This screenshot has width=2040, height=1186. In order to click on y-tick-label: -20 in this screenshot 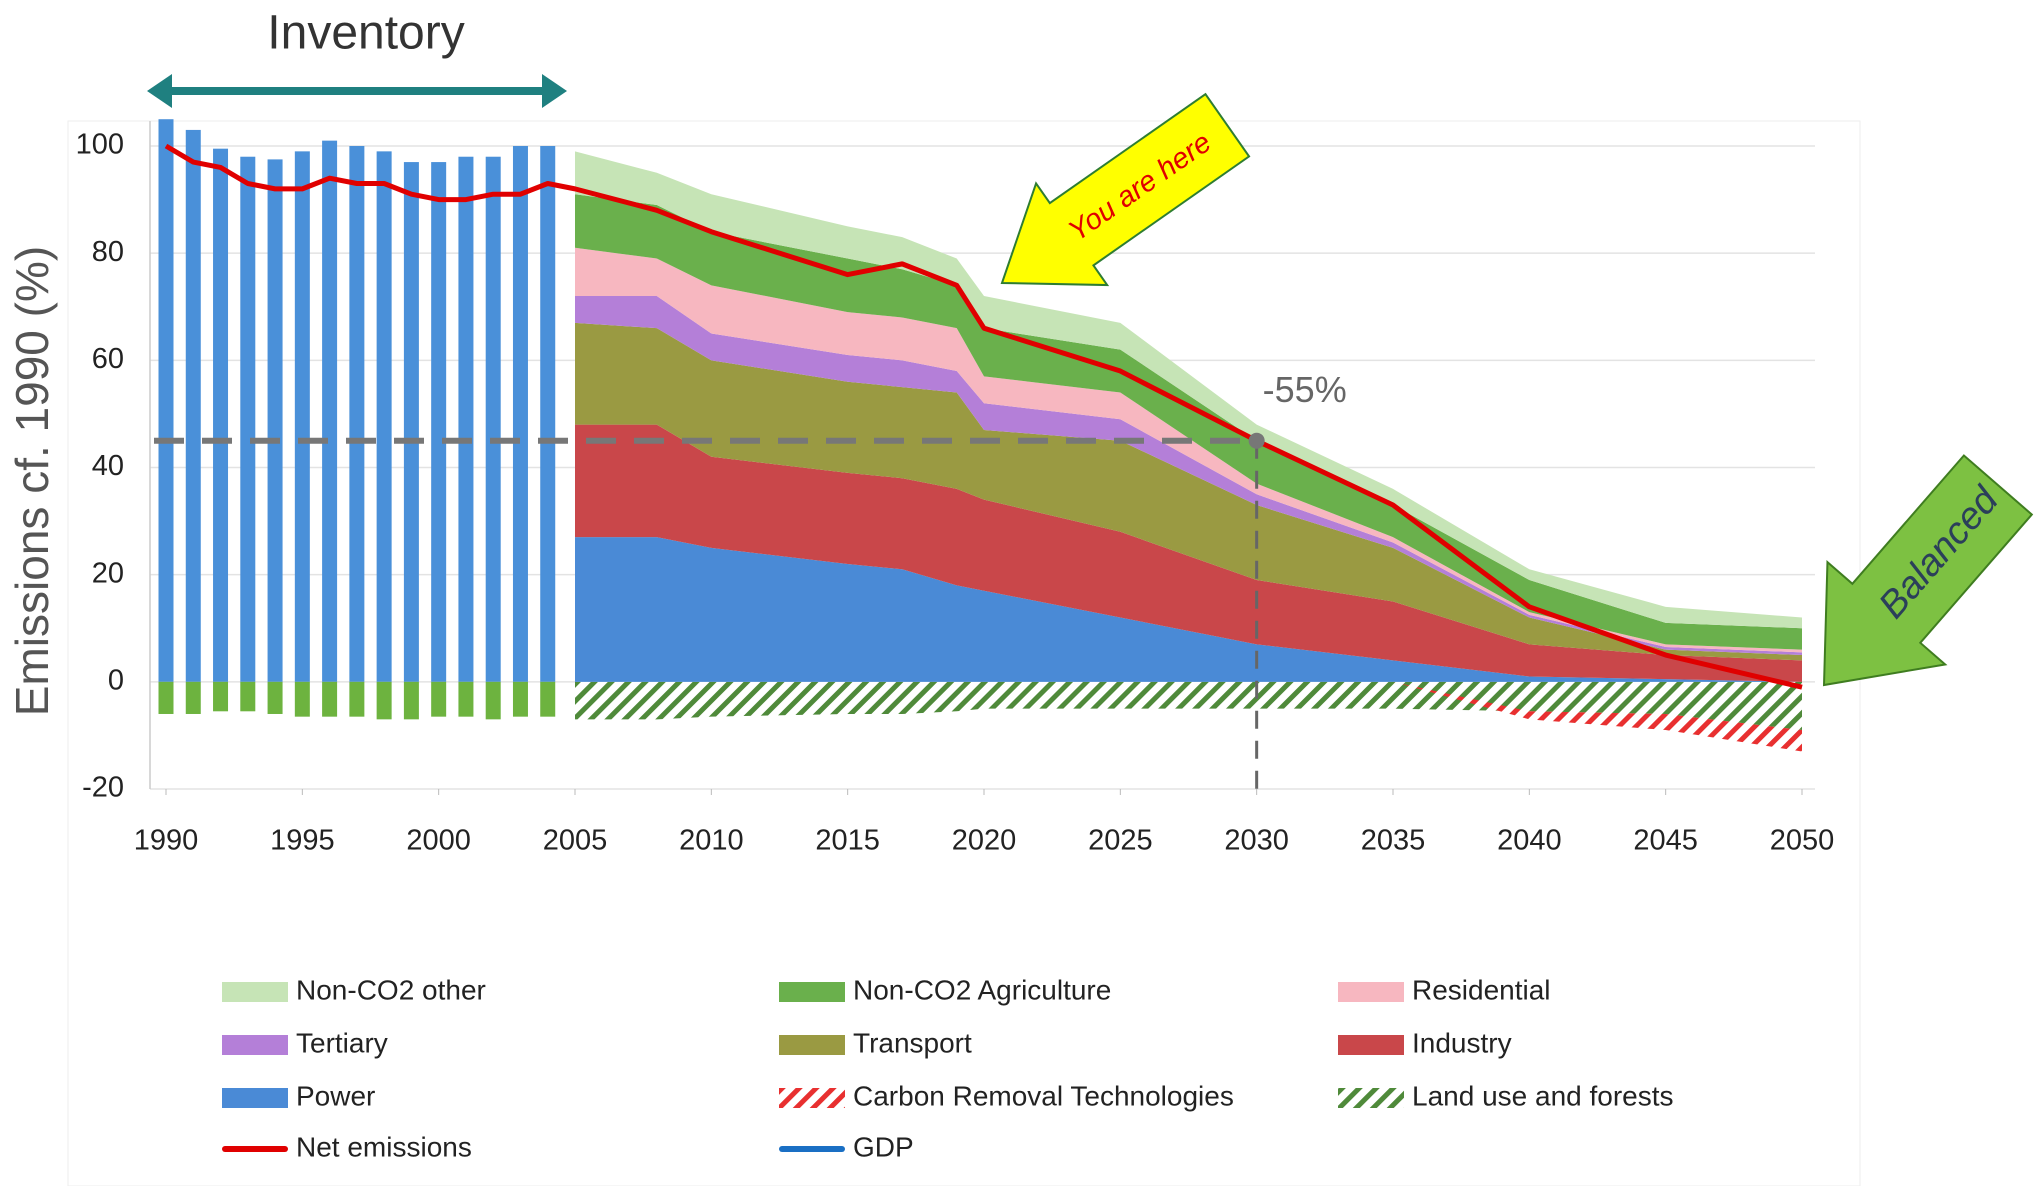, I will do `click(103, 788)`.